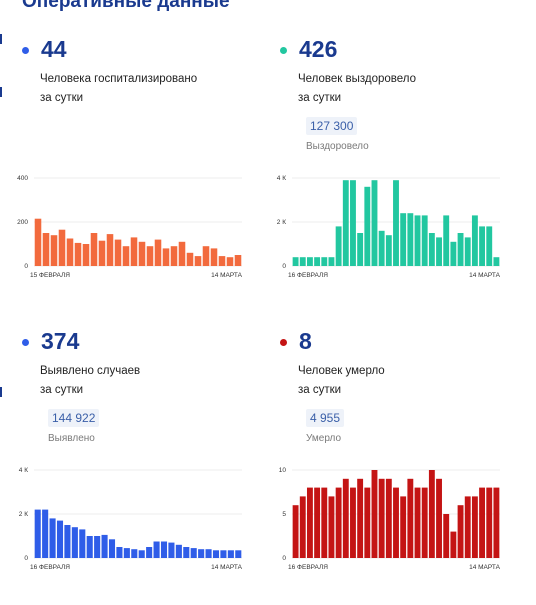 The image size is (536, 605). I want to click on x-start-label: 16 ФЕВРАЛЯ, so click(308, 567).